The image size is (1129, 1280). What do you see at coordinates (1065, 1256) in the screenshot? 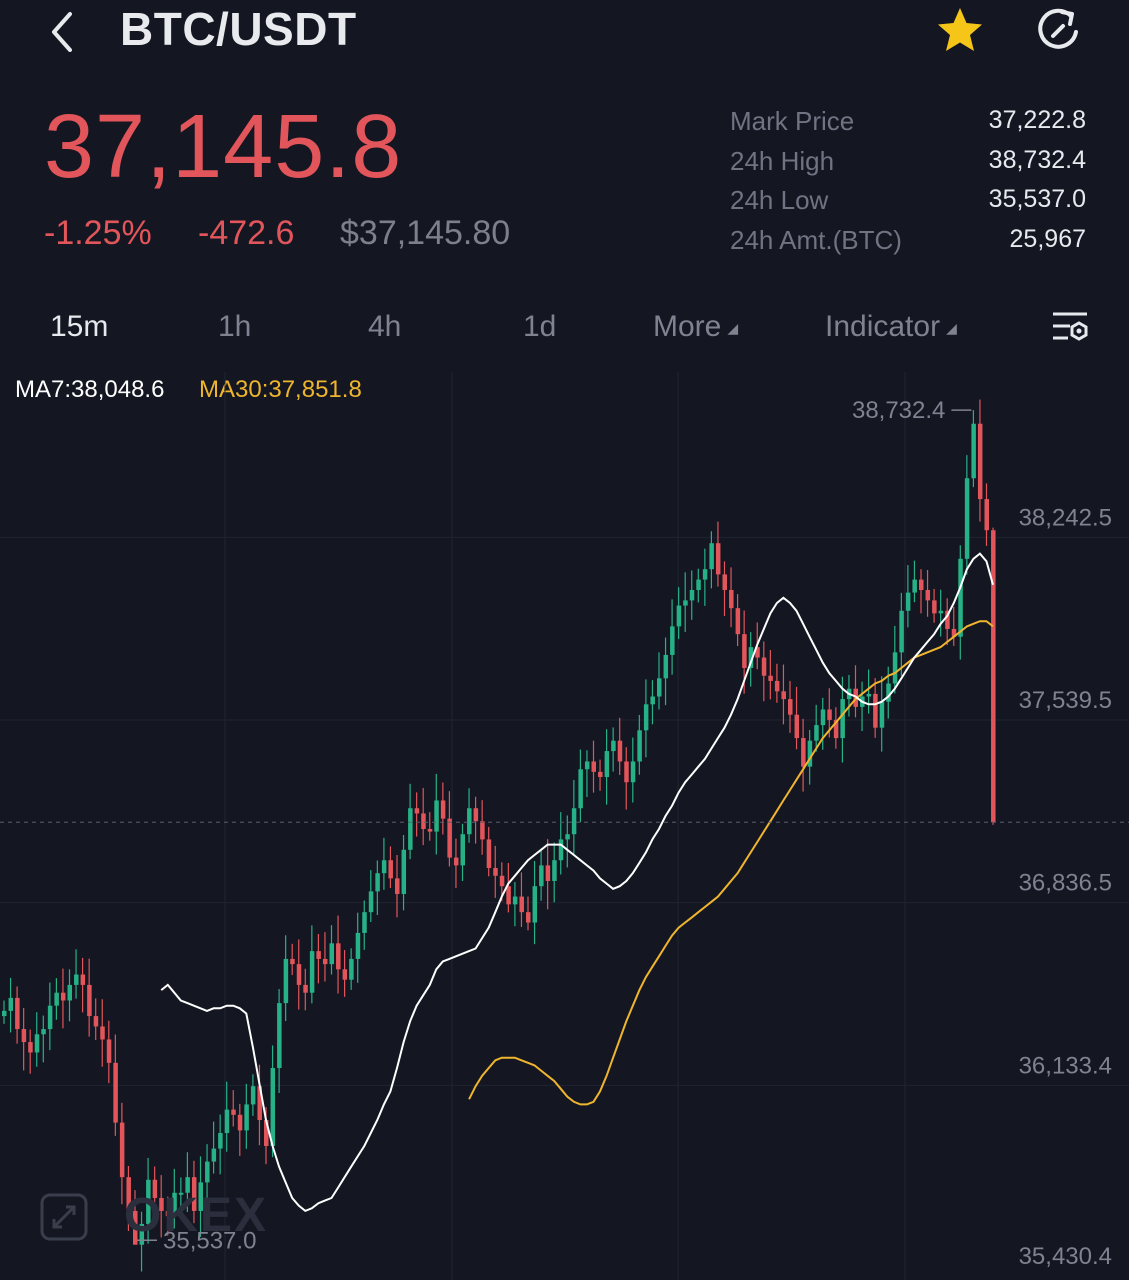
I see `y-tick-label: 35,430.4` at bounding box center [1065, 1256].